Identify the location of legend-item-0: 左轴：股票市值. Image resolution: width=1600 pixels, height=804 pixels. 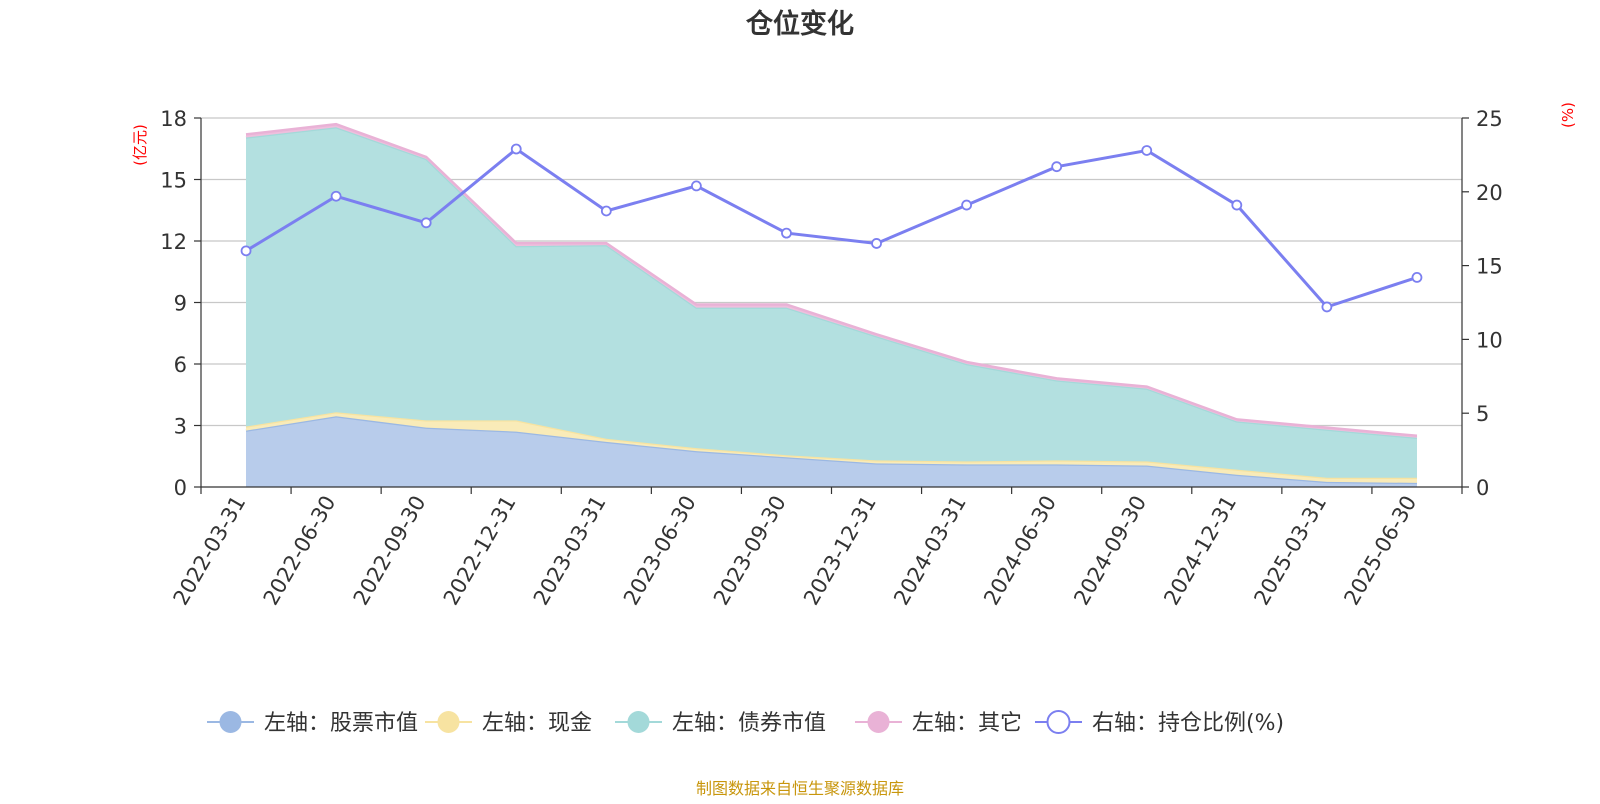
(312, 723).